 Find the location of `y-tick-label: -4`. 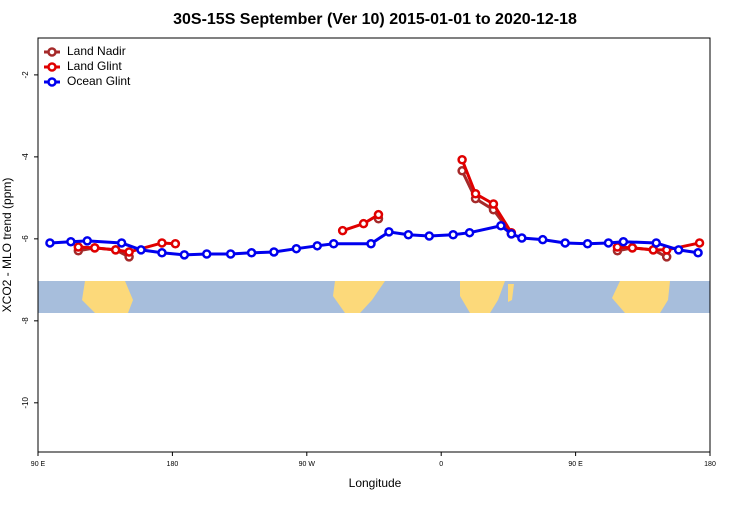

y-tick-label: -4 is located at coordinates (25, 157).